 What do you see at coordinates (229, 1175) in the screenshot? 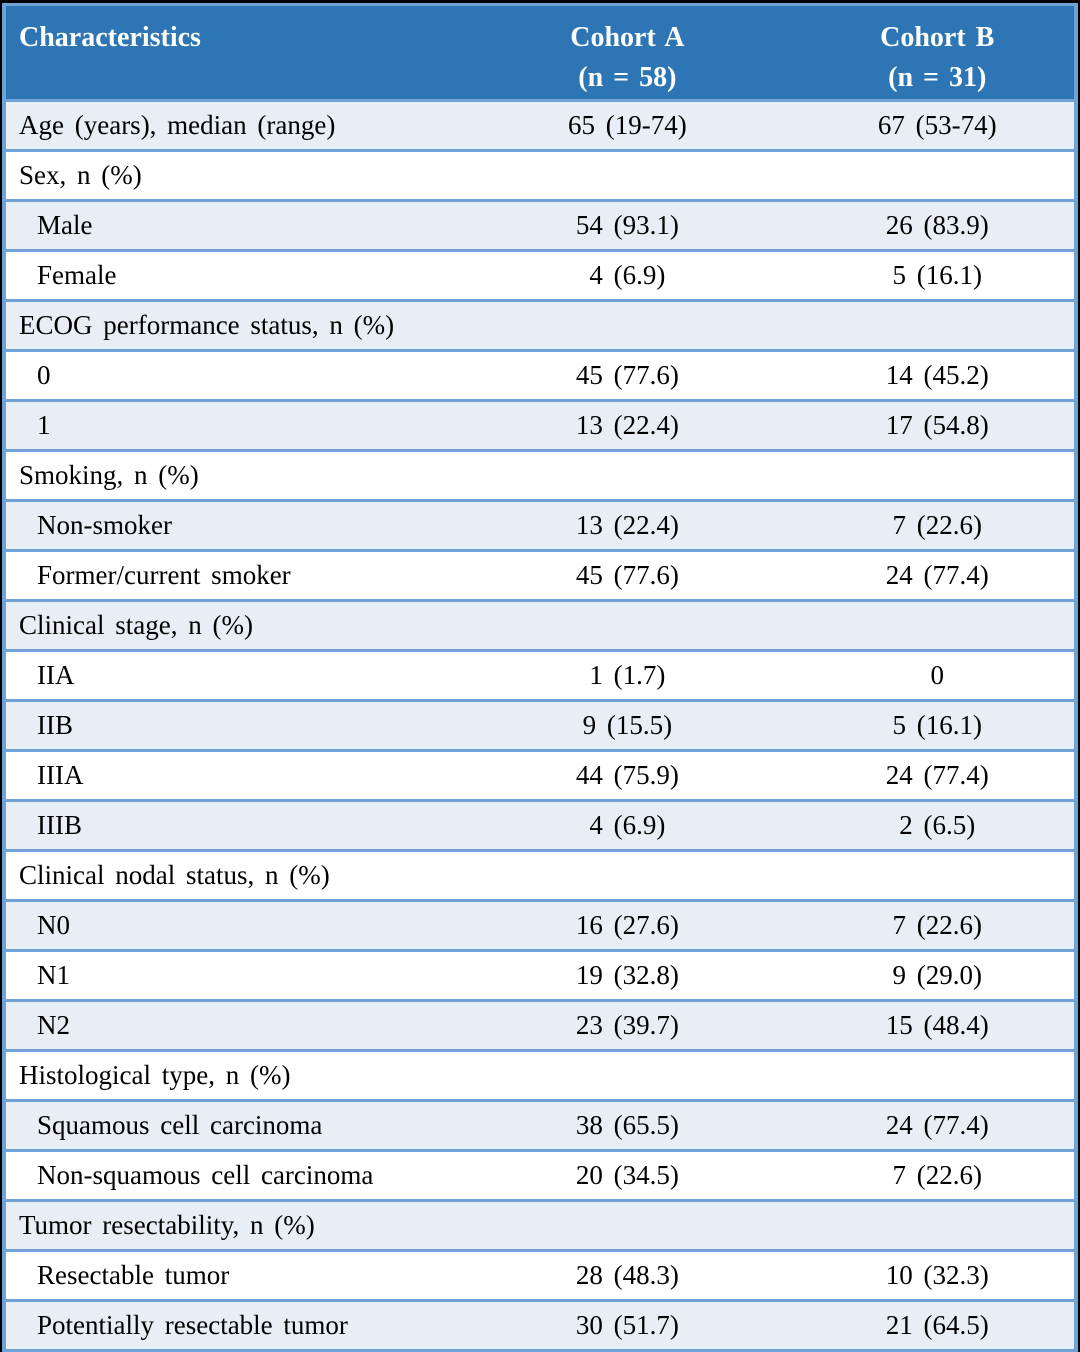
I see `row-label: Non-squamous cell carcinoma` at bounding box center [229, 1175].